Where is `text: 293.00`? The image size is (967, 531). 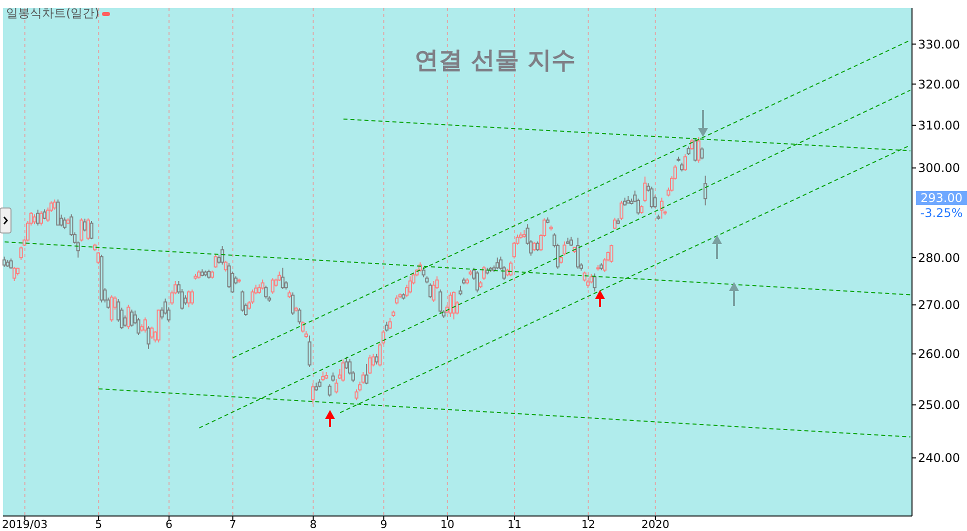 text: 293.00 is located at coordinates (941, 198).